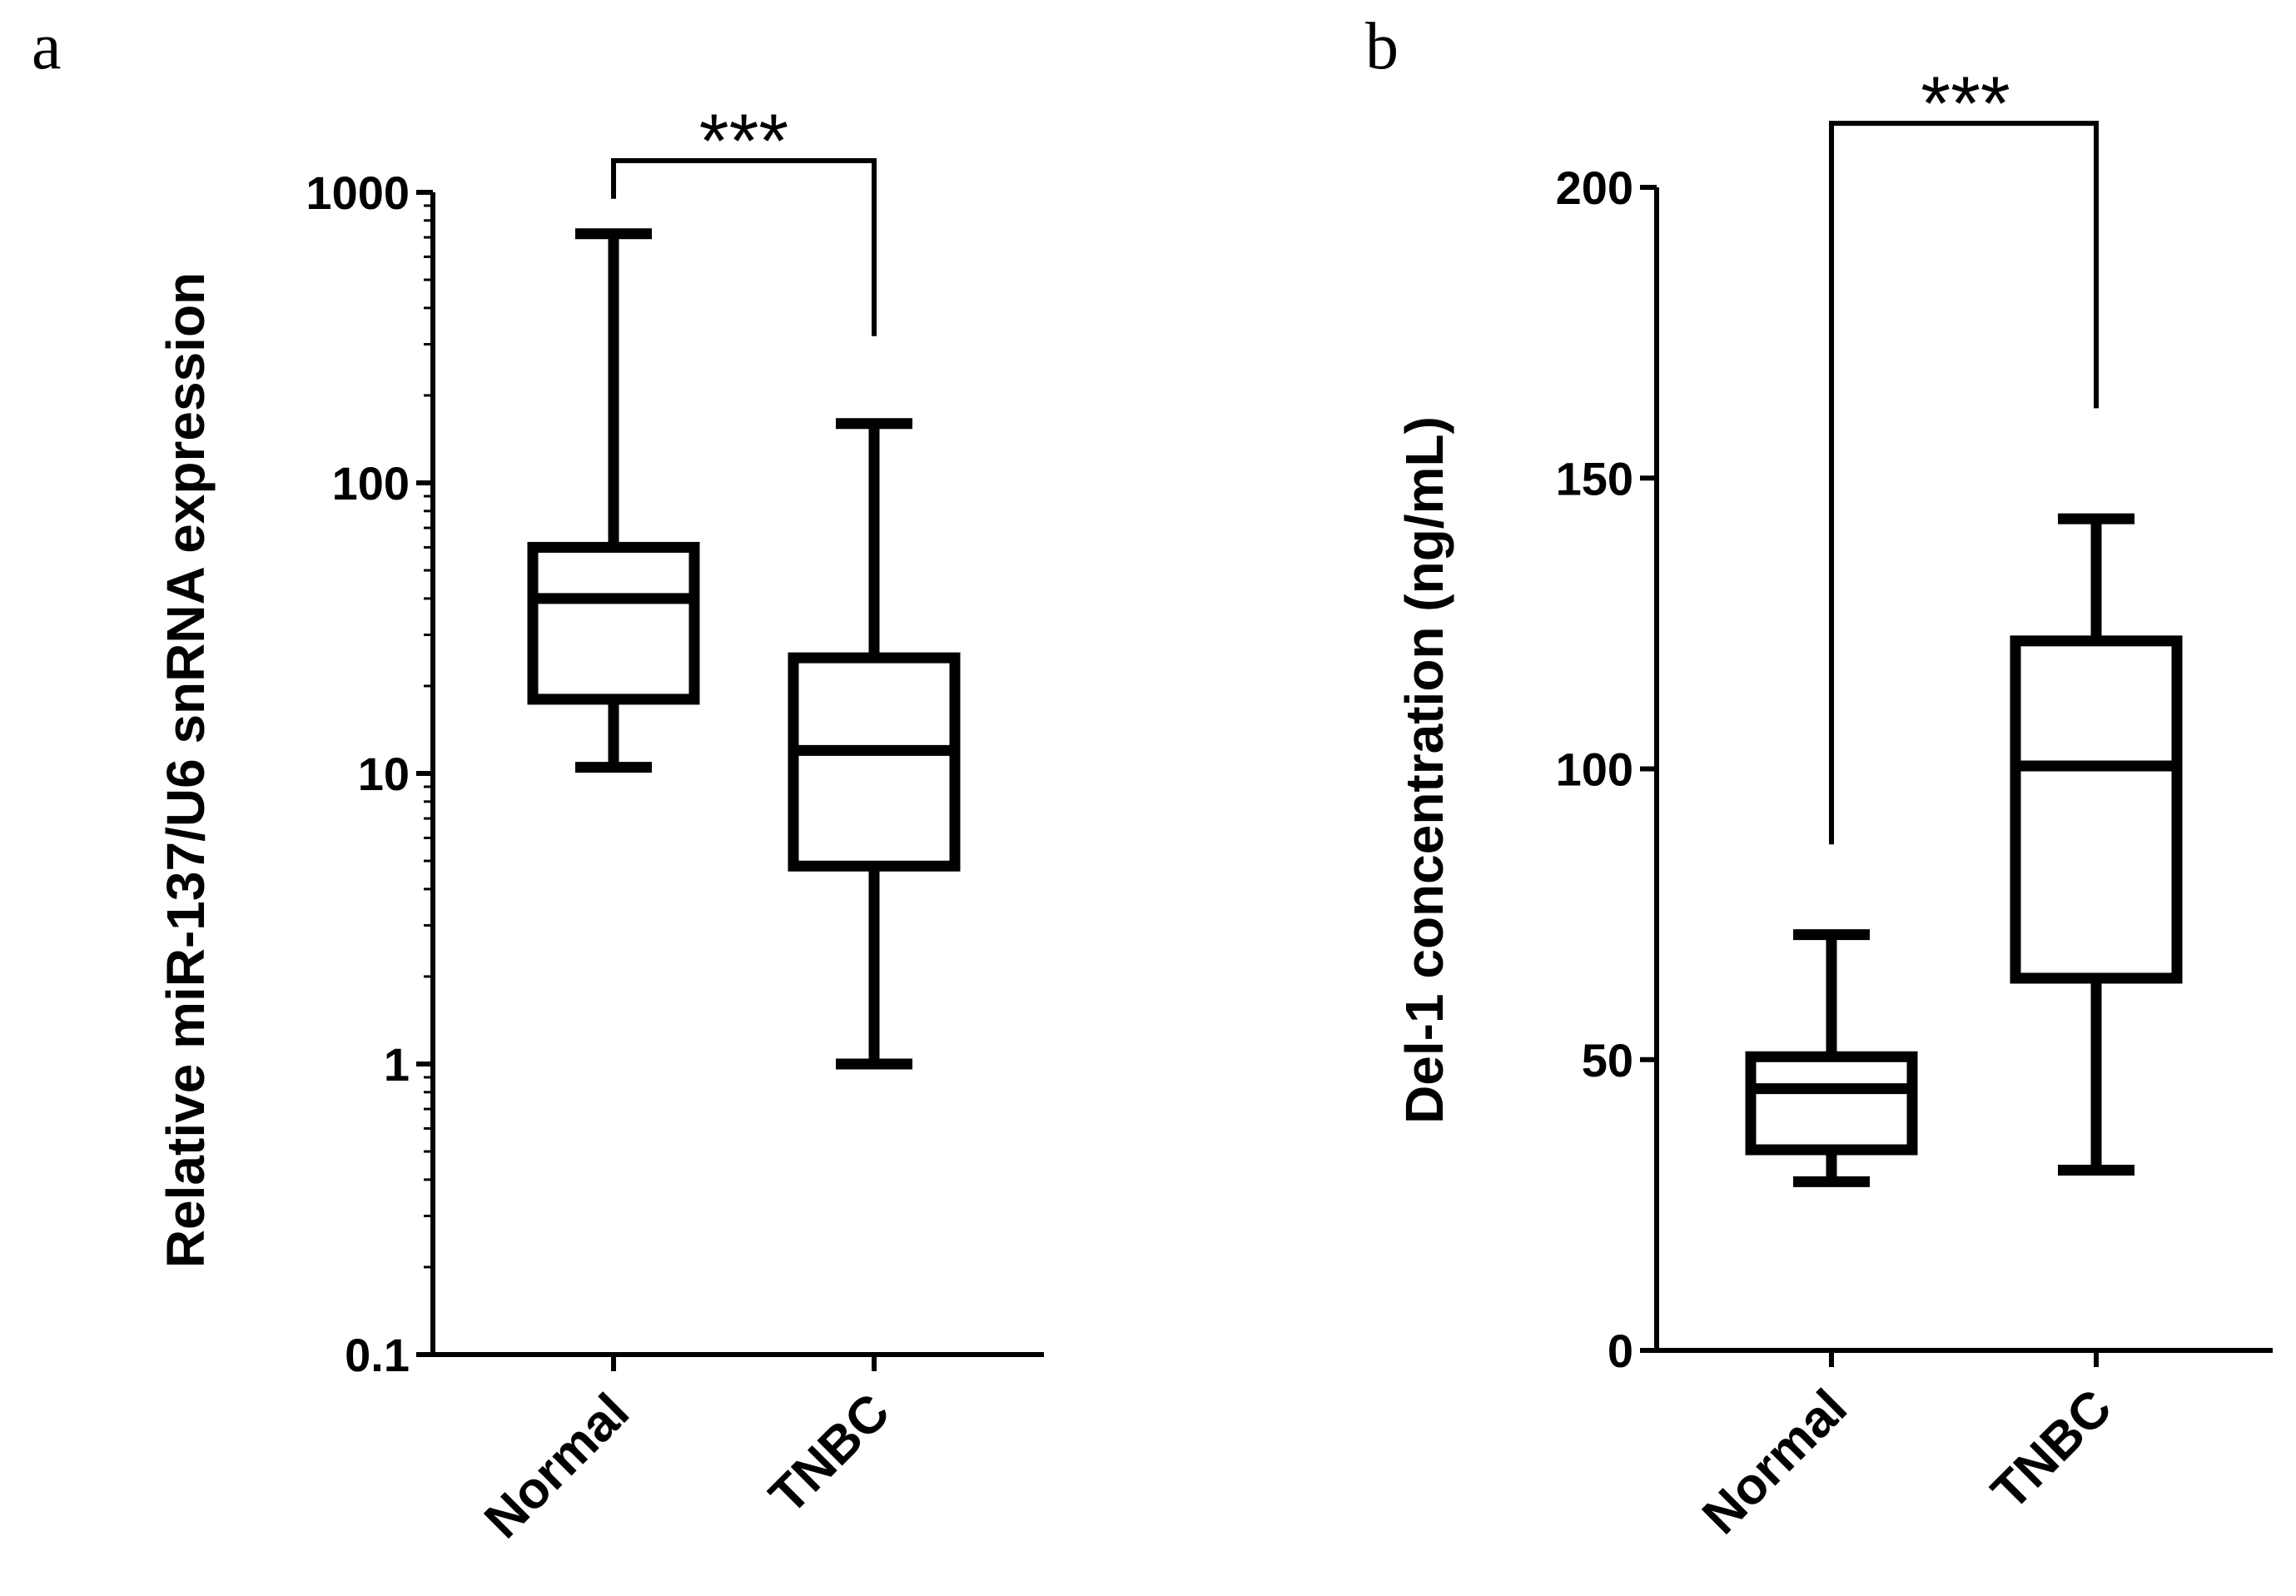  Describe the element at coordinates (744, 1363) in the screenshot. I see `x-ticks-a` at that location.